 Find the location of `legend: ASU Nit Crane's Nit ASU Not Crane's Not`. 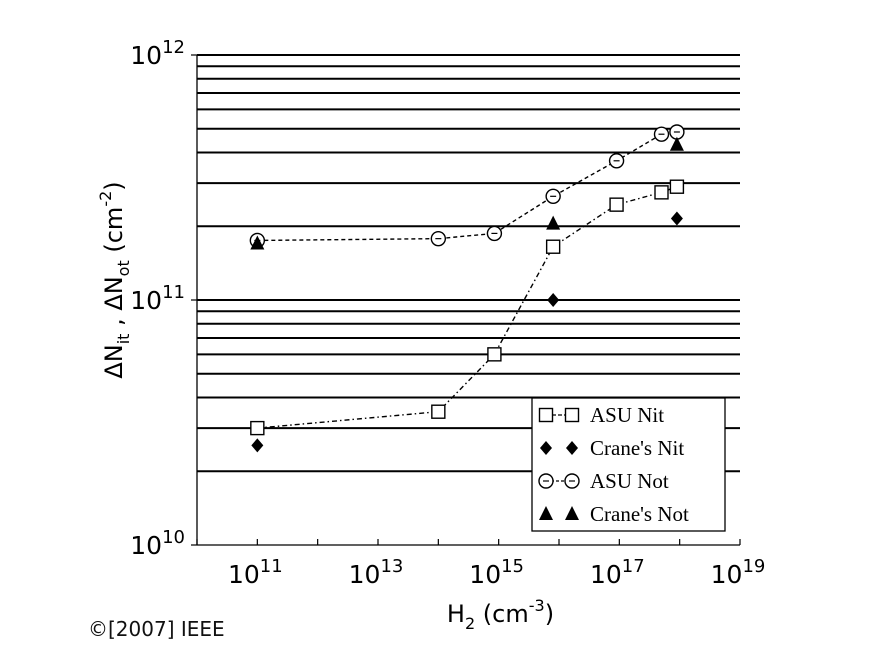

legend: ASU Nit Crane's Nit ASU Not Crane's Not is located at coordinates (628, 464).